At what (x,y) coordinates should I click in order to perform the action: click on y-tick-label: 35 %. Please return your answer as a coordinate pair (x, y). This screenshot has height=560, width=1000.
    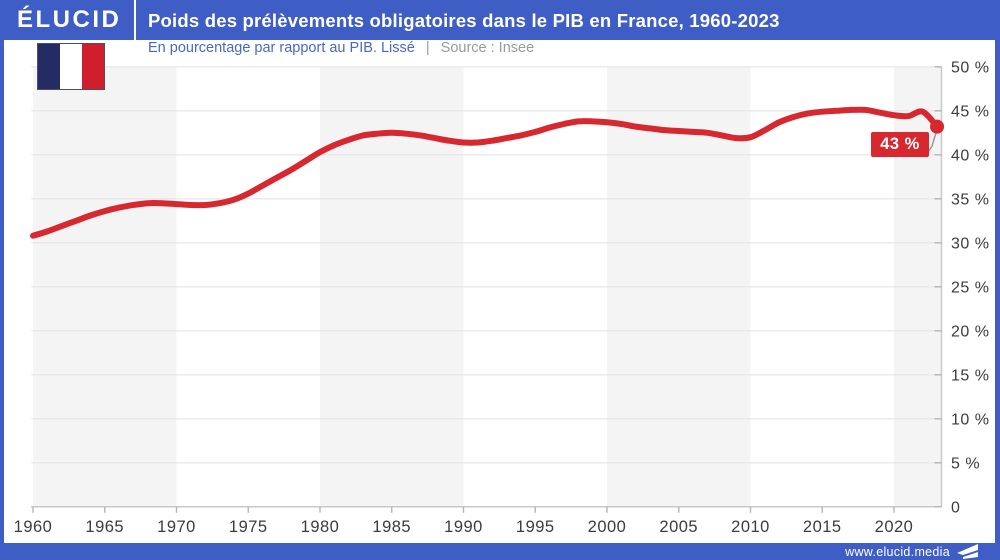
    Looking at the image, I should click on (970, 199).